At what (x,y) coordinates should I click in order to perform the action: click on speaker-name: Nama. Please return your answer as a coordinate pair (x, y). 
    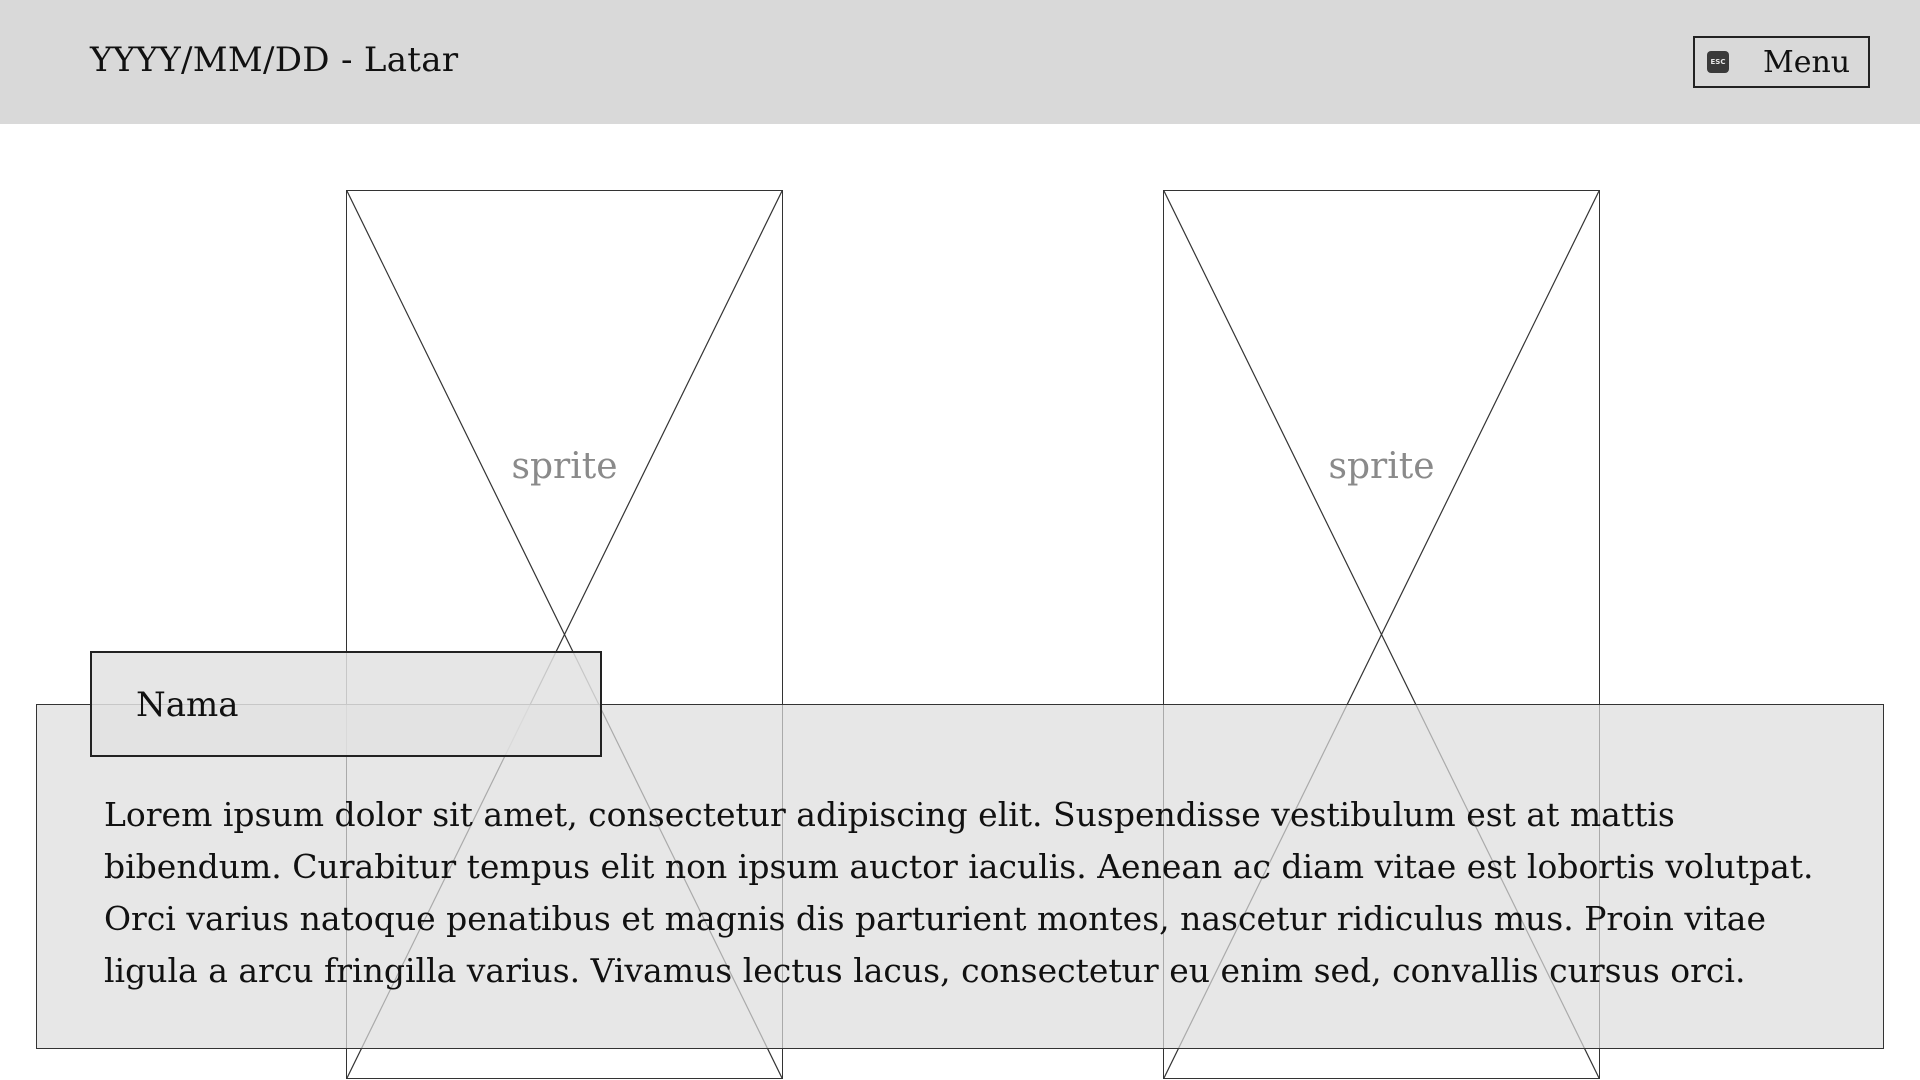
    Looking at the image, I should click on (187, 705).